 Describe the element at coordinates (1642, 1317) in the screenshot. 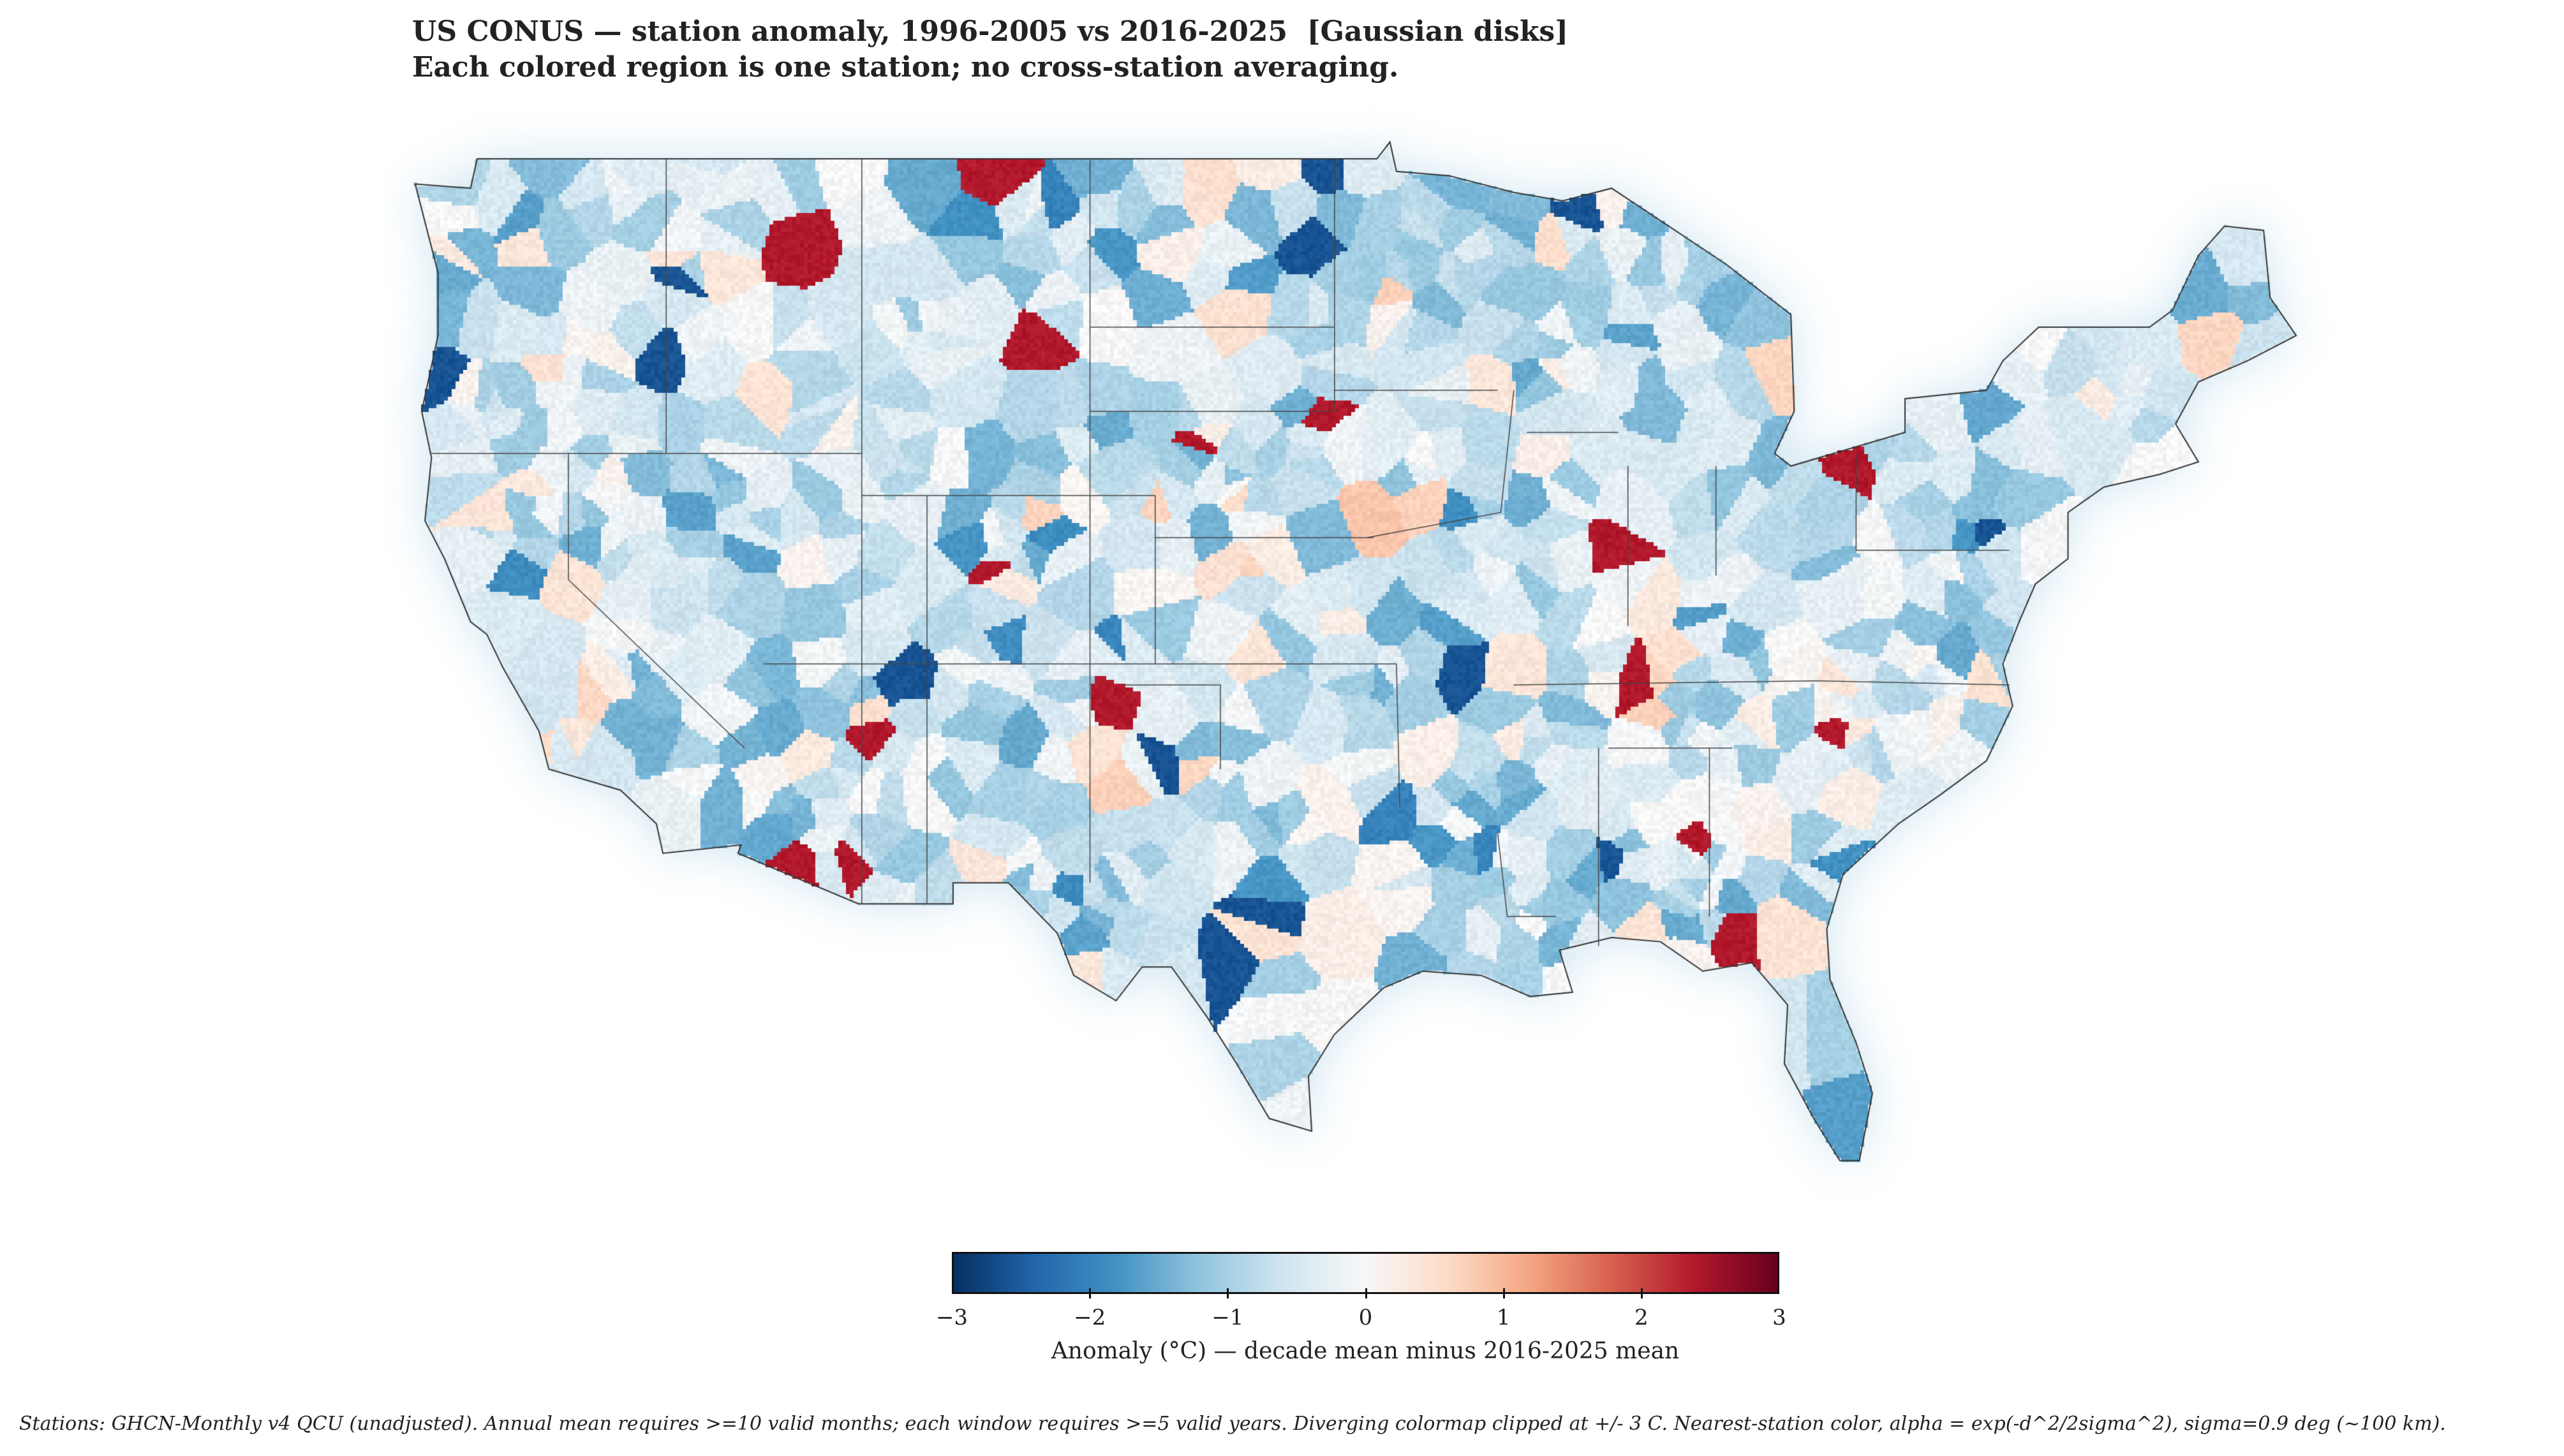

I see `colorbar-tick-label: 2` at that location.